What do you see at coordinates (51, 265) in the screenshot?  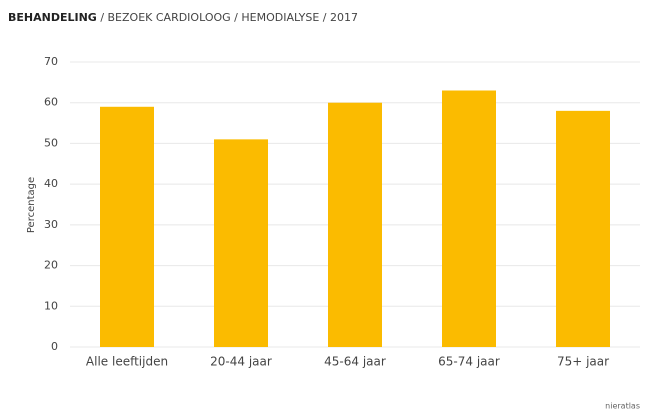 I see `y-tick-label: 20` at bounding box center [51, 265].